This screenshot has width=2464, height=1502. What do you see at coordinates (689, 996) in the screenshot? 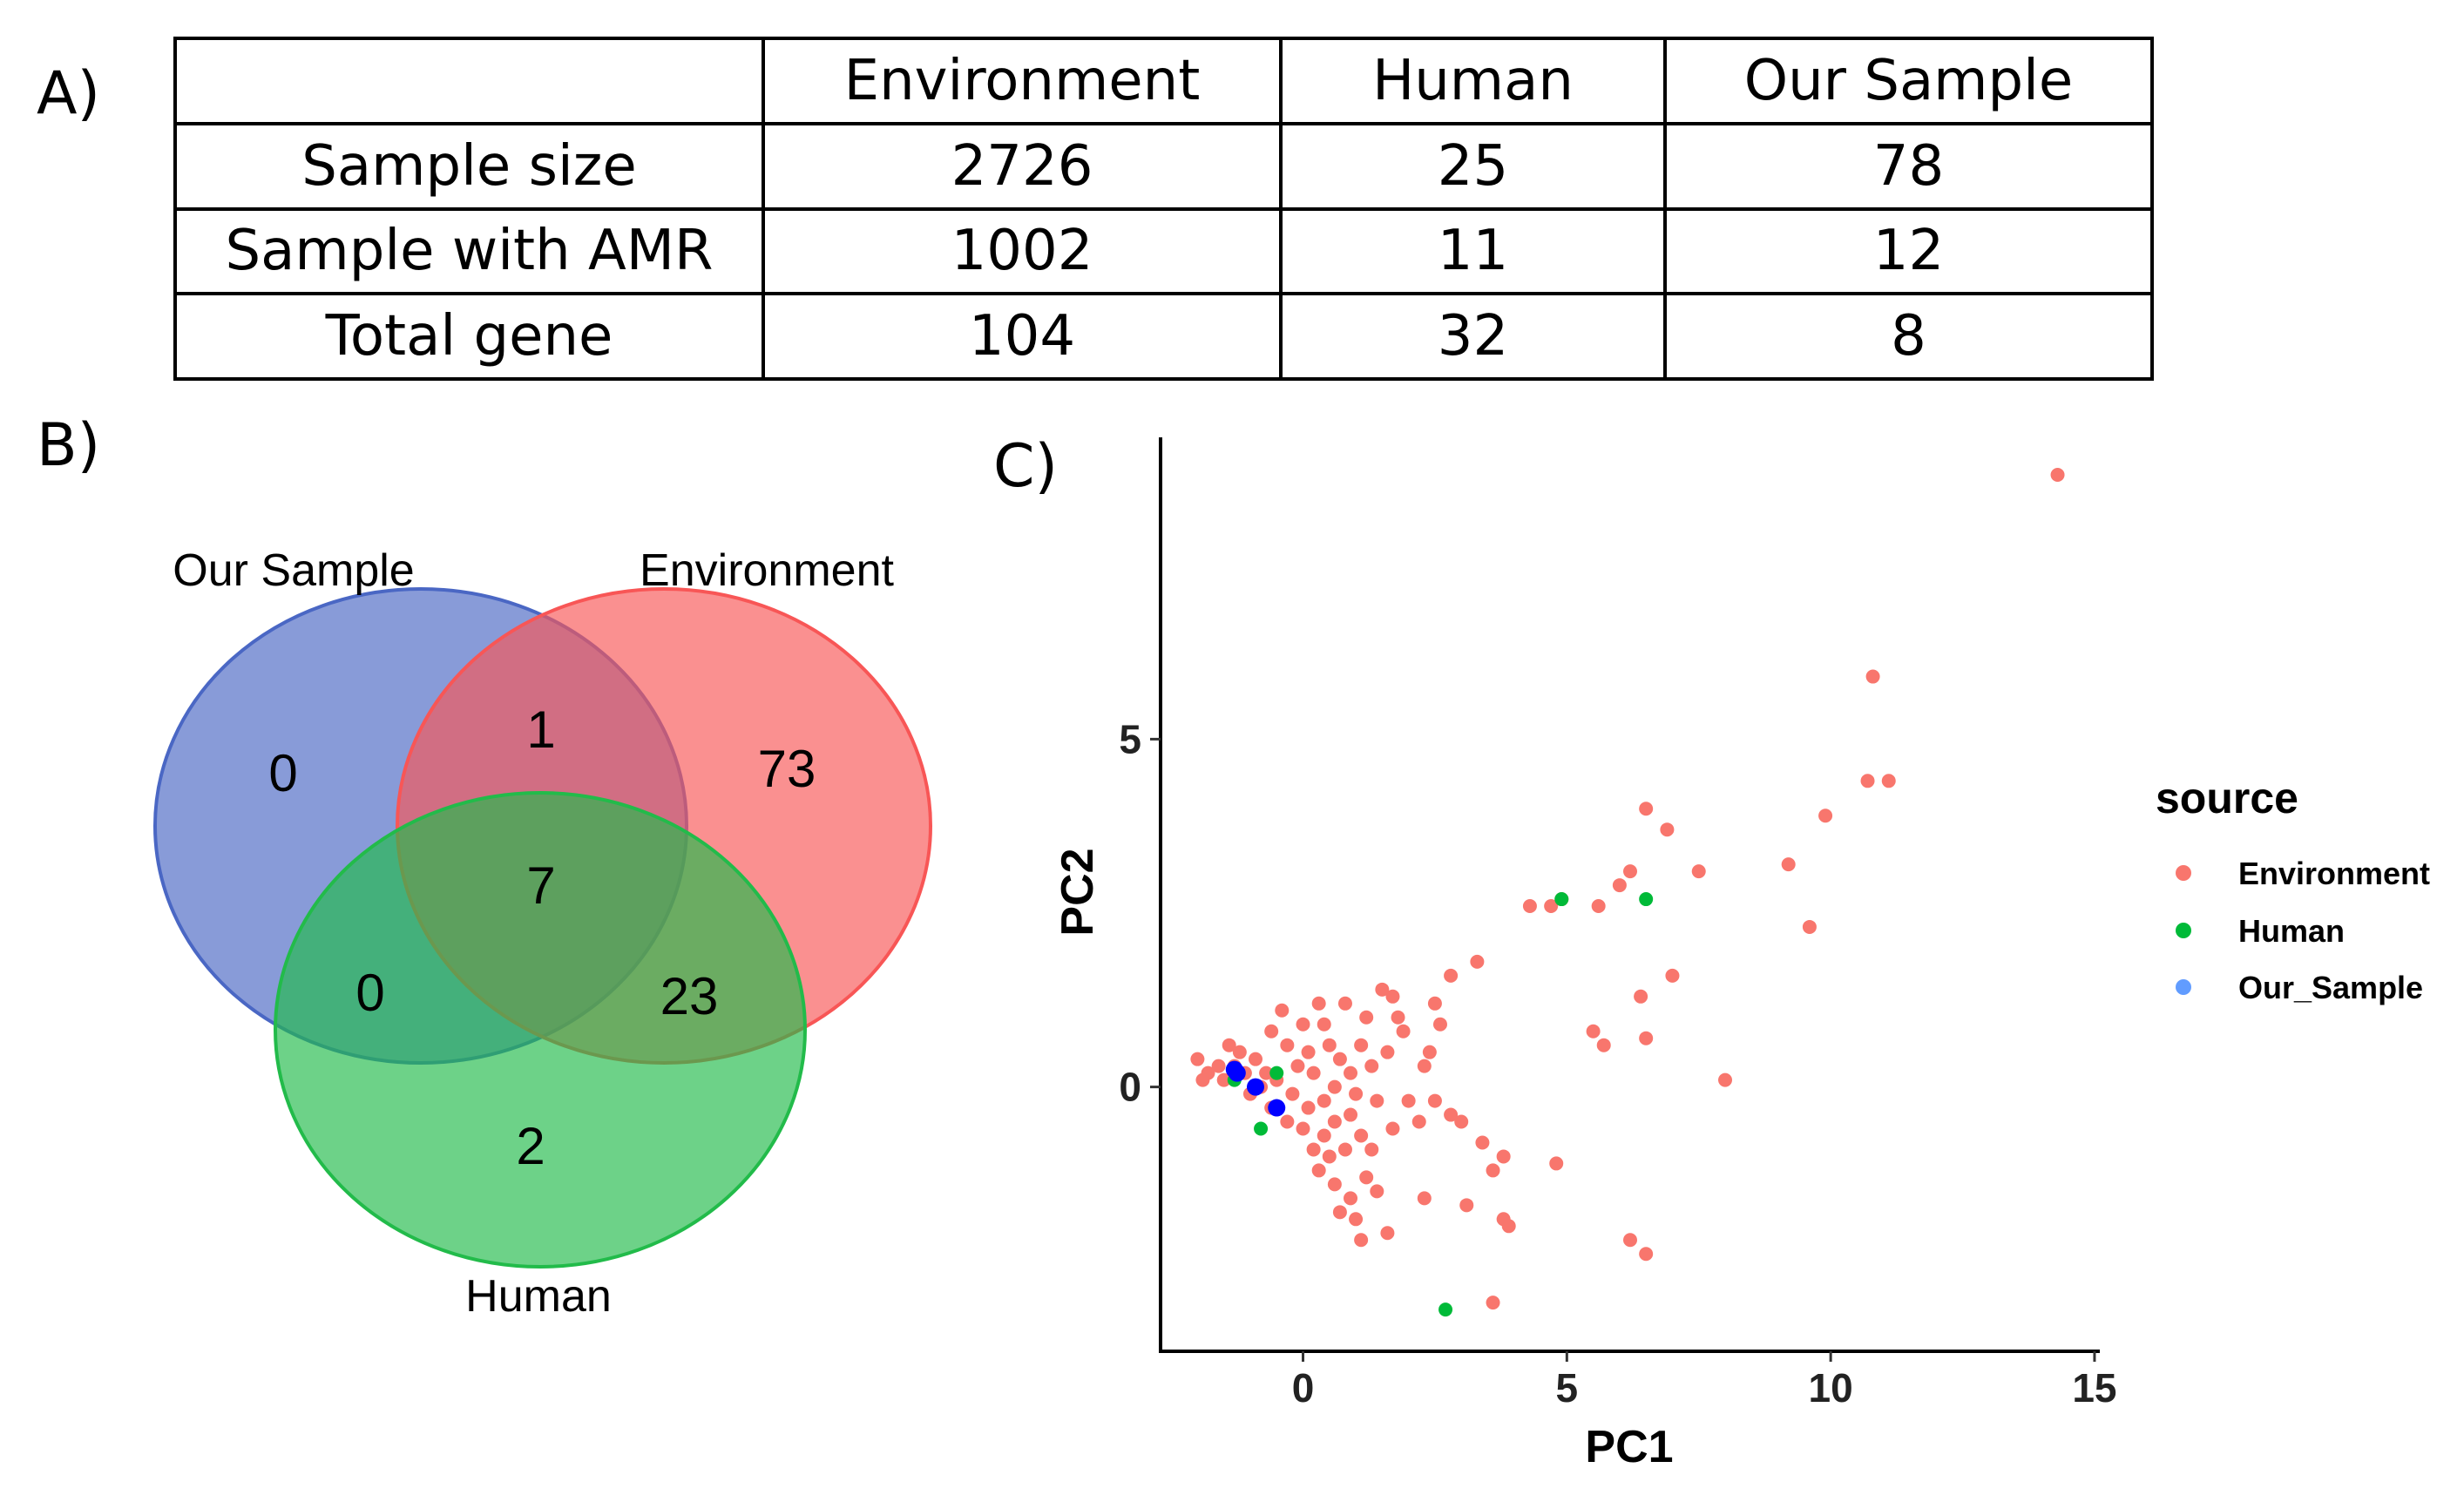
I see `venn-count-env-human: 23` at bounding box center [689, 996].